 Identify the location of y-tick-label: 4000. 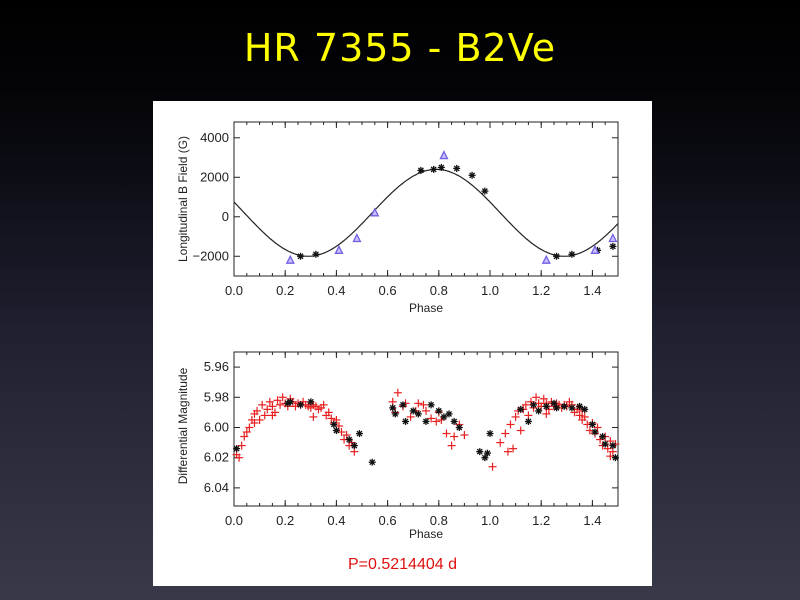
(214, 137).